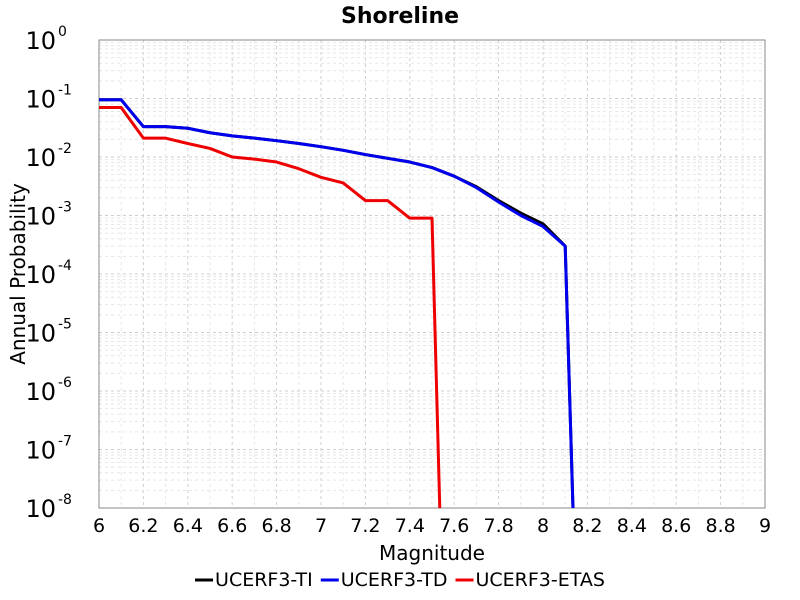  I want to click on y-tick-label: 10 -3, so click(48, 215).